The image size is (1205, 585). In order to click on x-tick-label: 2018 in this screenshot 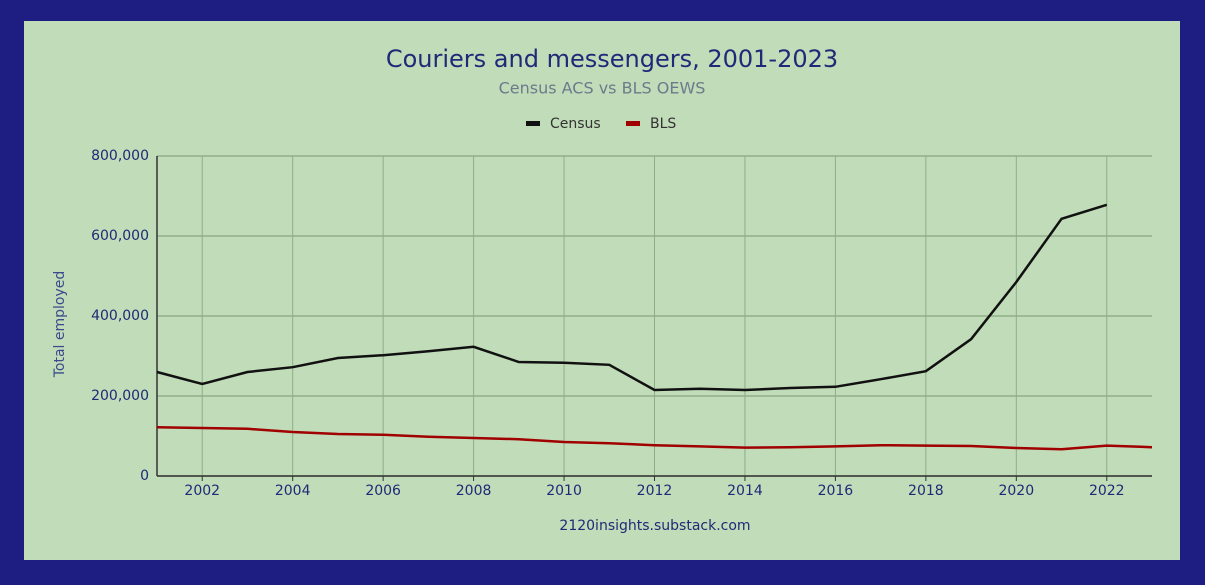, I will do `click(926, 491)`.